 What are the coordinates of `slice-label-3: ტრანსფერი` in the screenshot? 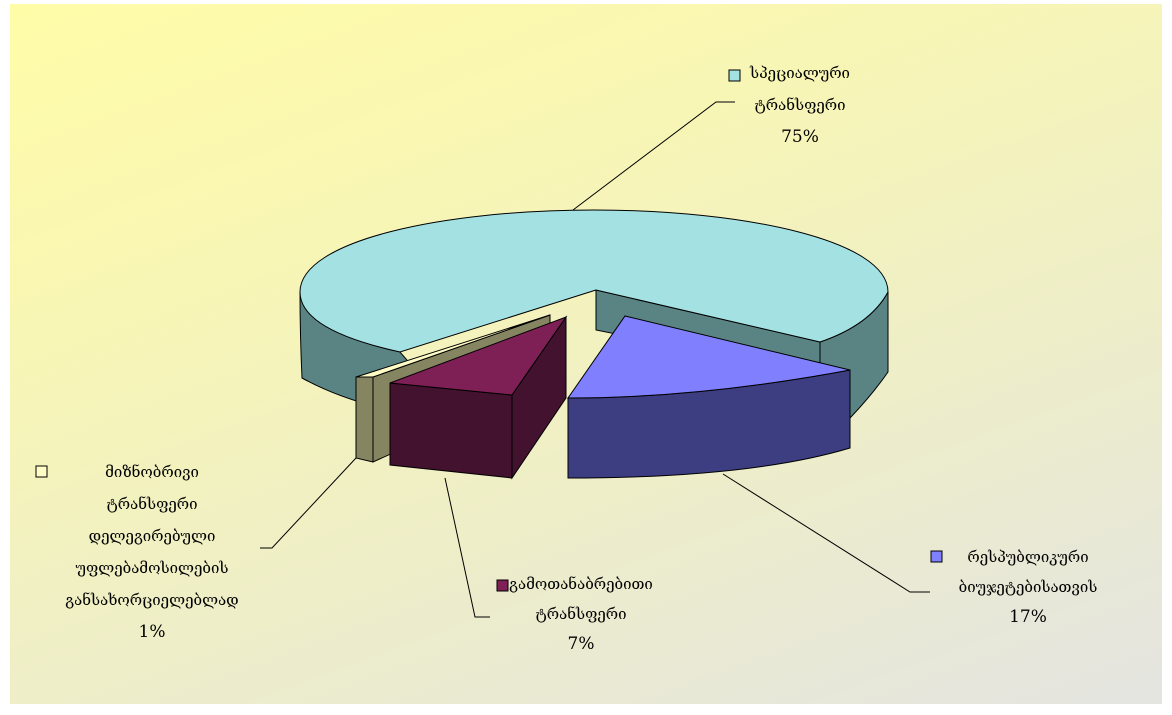 It's located at (152, 504).